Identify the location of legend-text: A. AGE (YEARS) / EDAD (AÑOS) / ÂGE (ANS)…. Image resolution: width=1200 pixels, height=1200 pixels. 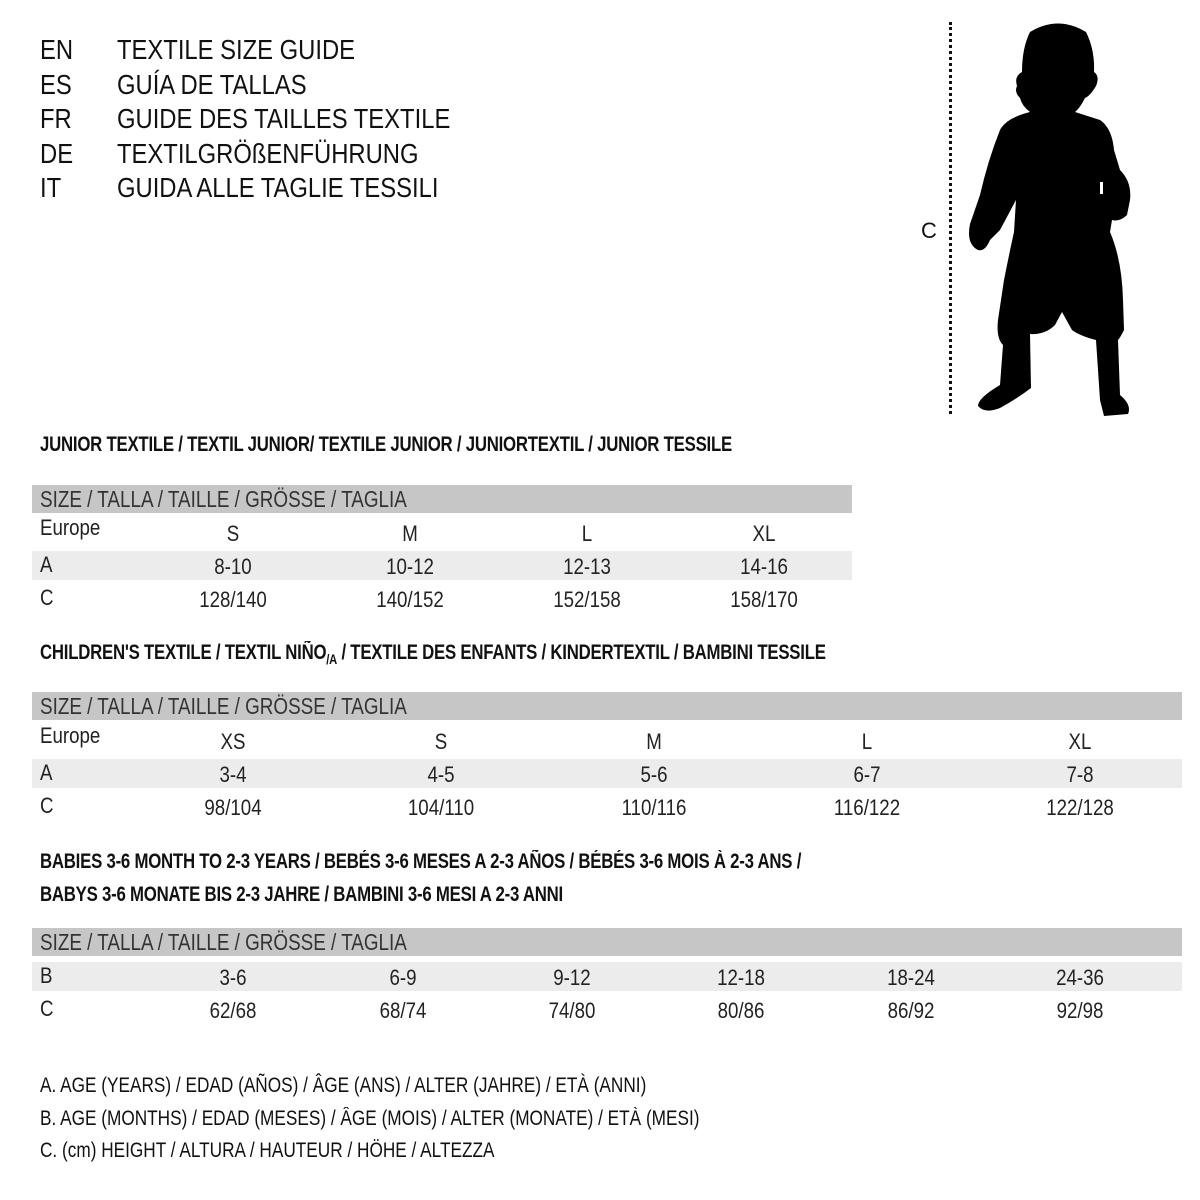
(343, 1085).